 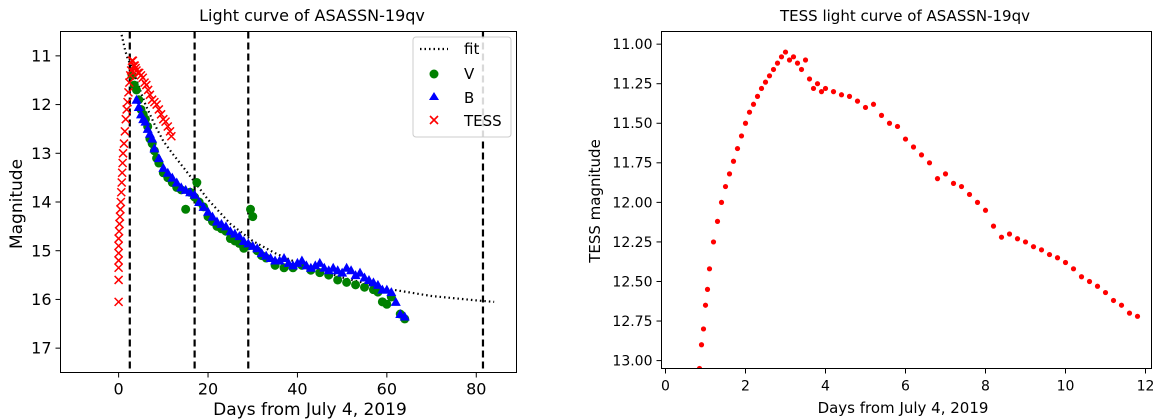 What do you see at coordinates (905, 387) in the screenshot?
I see `x-tick-label: 6` at bounding box center [905, 387].